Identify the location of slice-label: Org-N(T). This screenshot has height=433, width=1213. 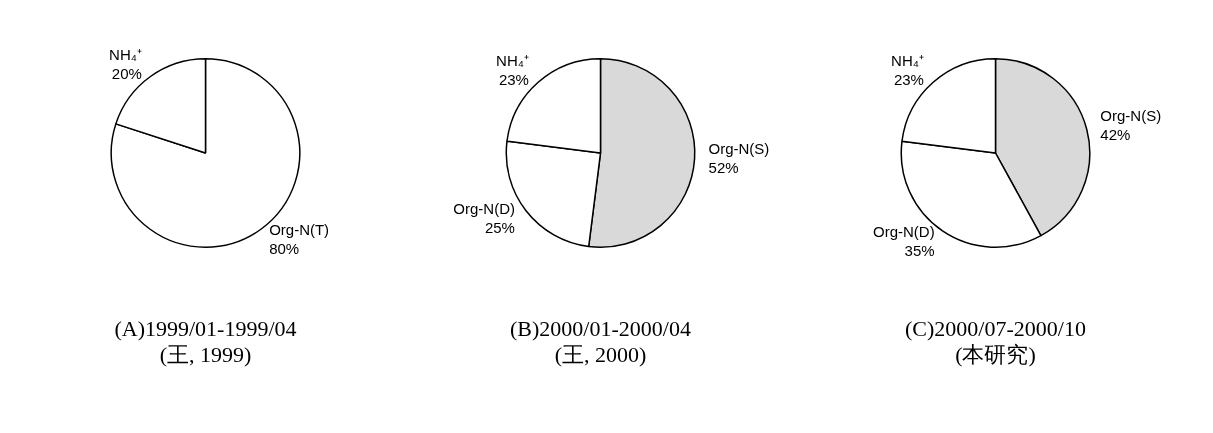
(299, 230).